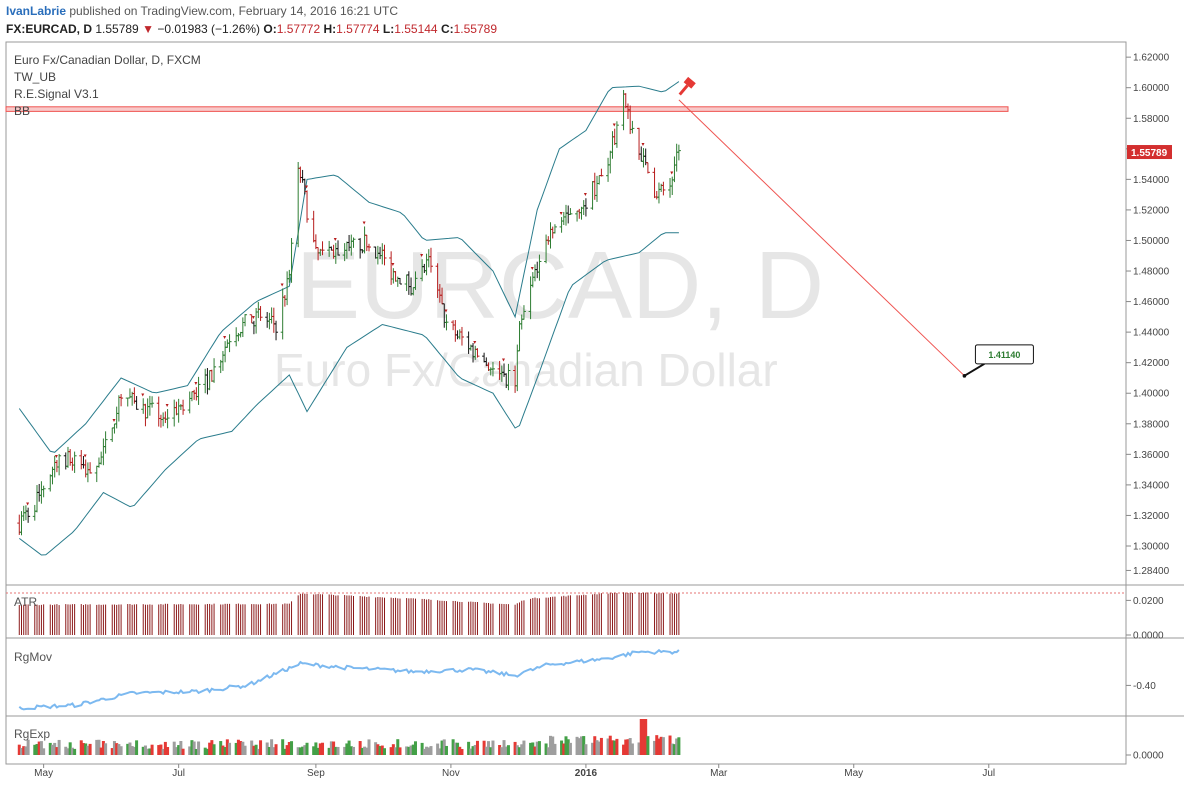  Describe the element at coordinates (26, 602) in the screenshot. I see `atr-title: ATR` at that location.